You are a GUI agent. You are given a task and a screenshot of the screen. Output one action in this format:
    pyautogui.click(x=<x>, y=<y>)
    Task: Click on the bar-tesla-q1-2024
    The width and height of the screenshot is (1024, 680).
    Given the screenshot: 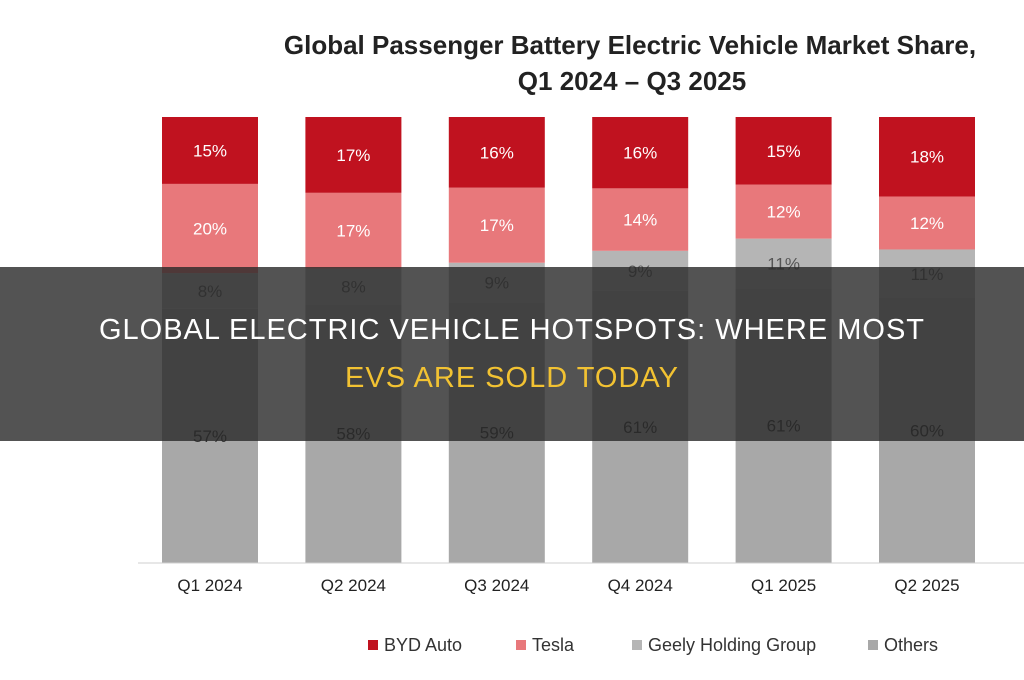 What is the action you would take?
    pyautogui.click(x=210, y=228)
    